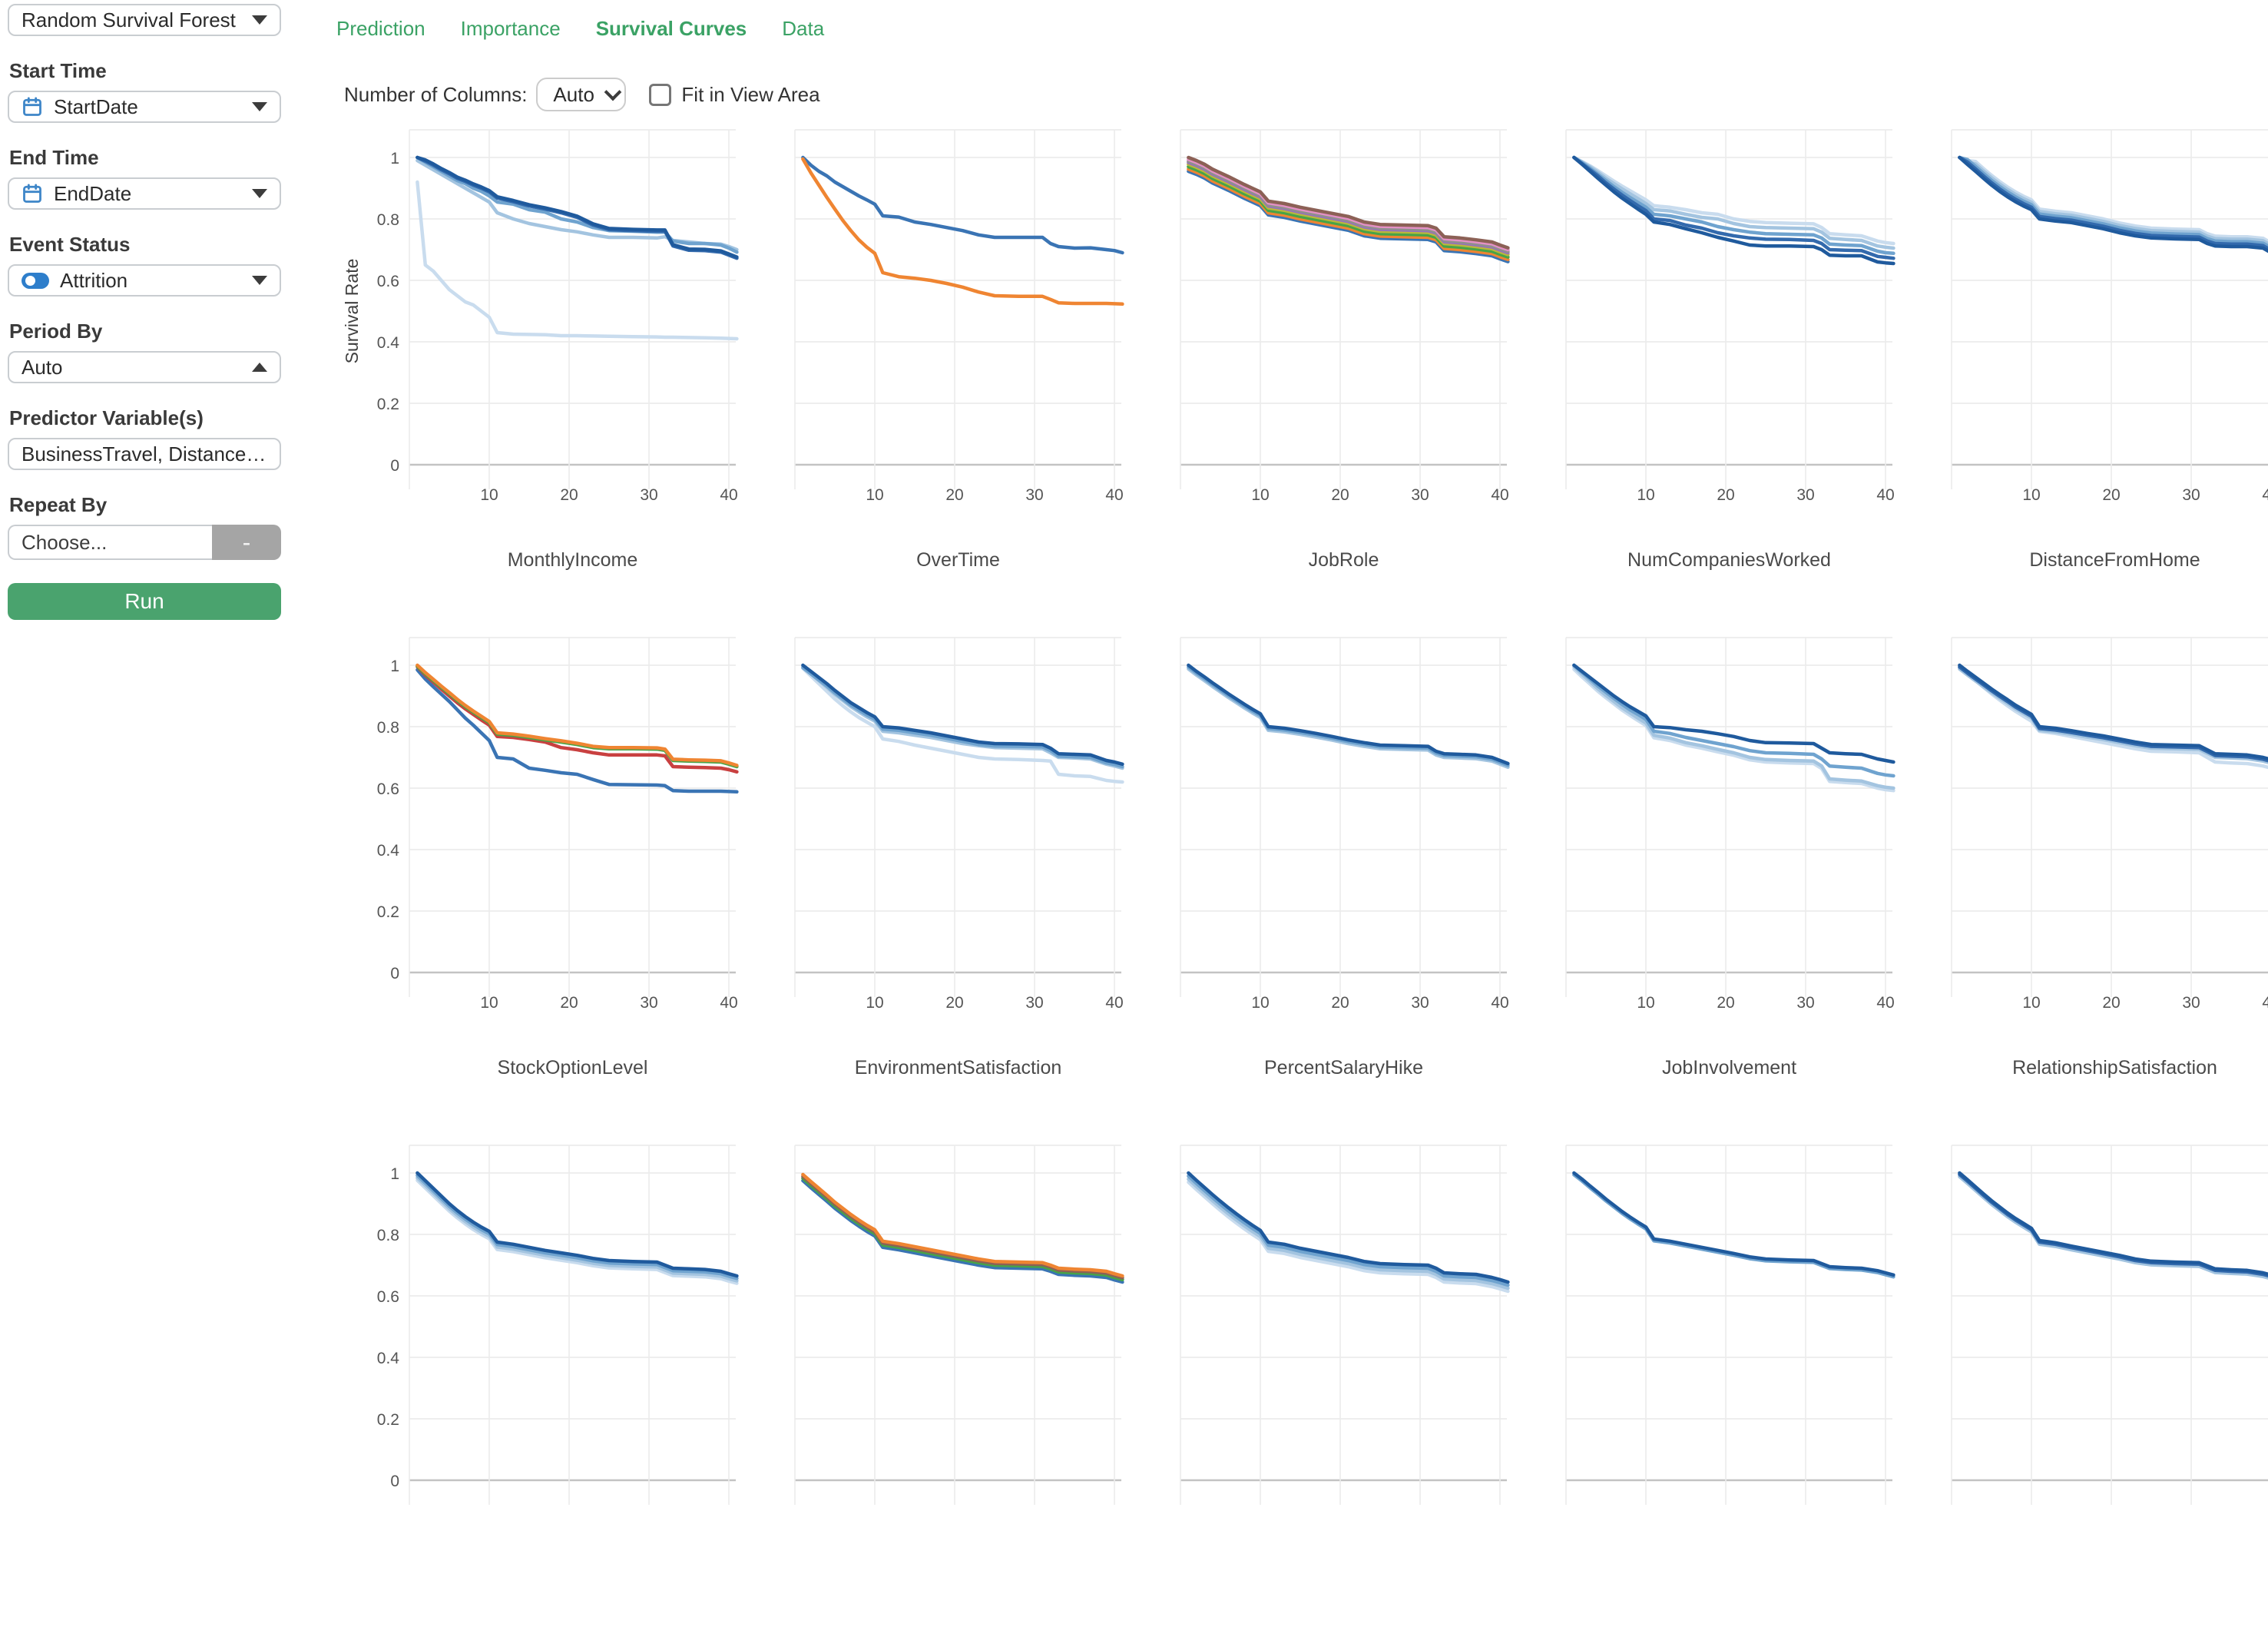 This screenshot has height=1650, width=2268. What do you see at coordinates (106, 417) in the screenshot?
I see `predictor-variables-label: Predictor Variable(s)` at bounding box center [106, 417].